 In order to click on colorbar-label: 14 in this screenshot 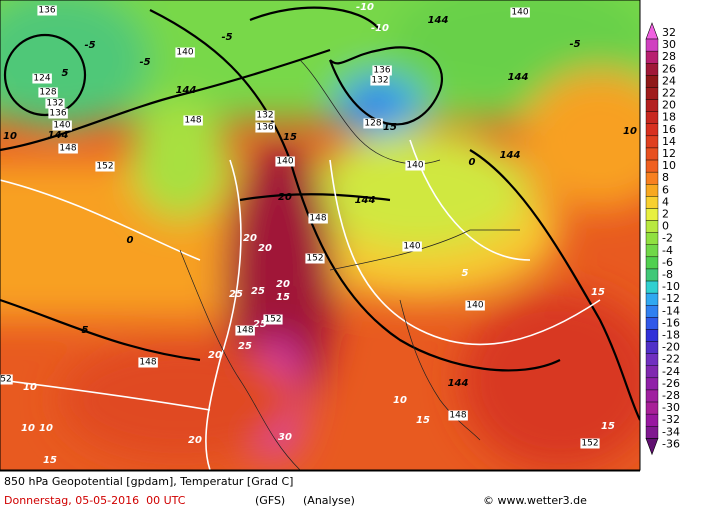, I will do `click(669, 141)`.